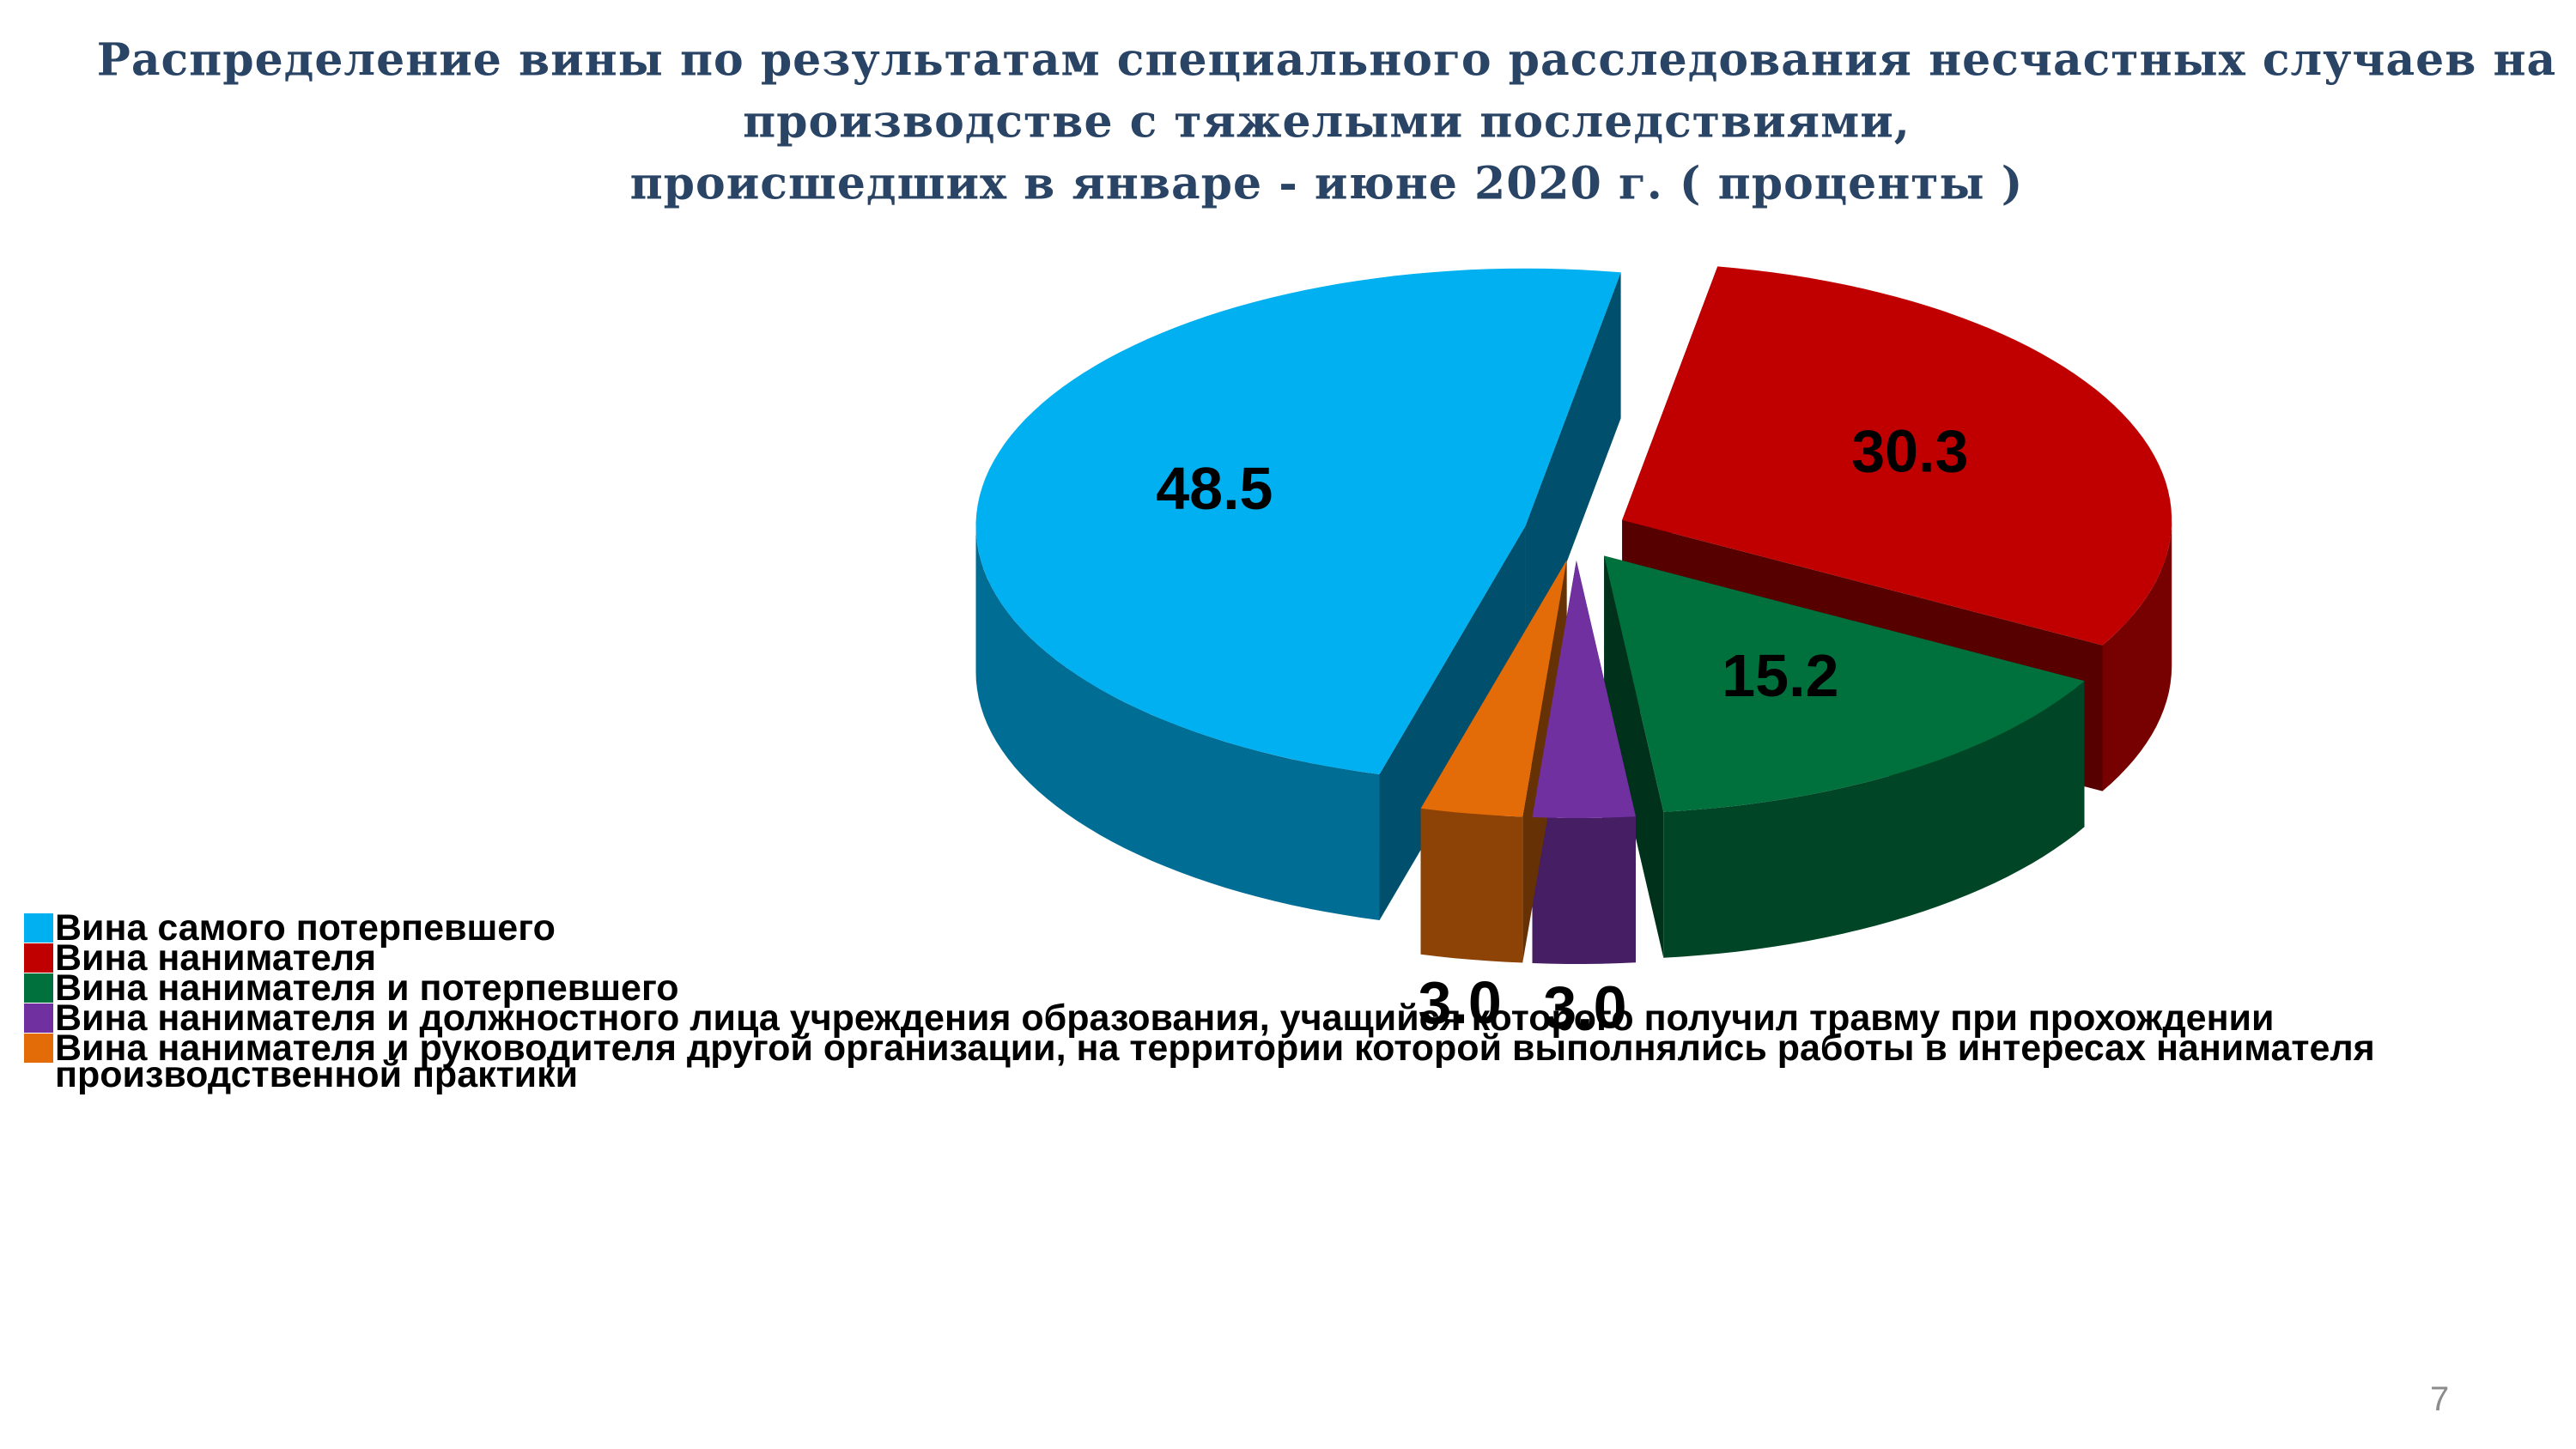 The image size is (2576, 1449). I want to click on legend-entry: Вина самого потерпевшего, so click(1217, 928).